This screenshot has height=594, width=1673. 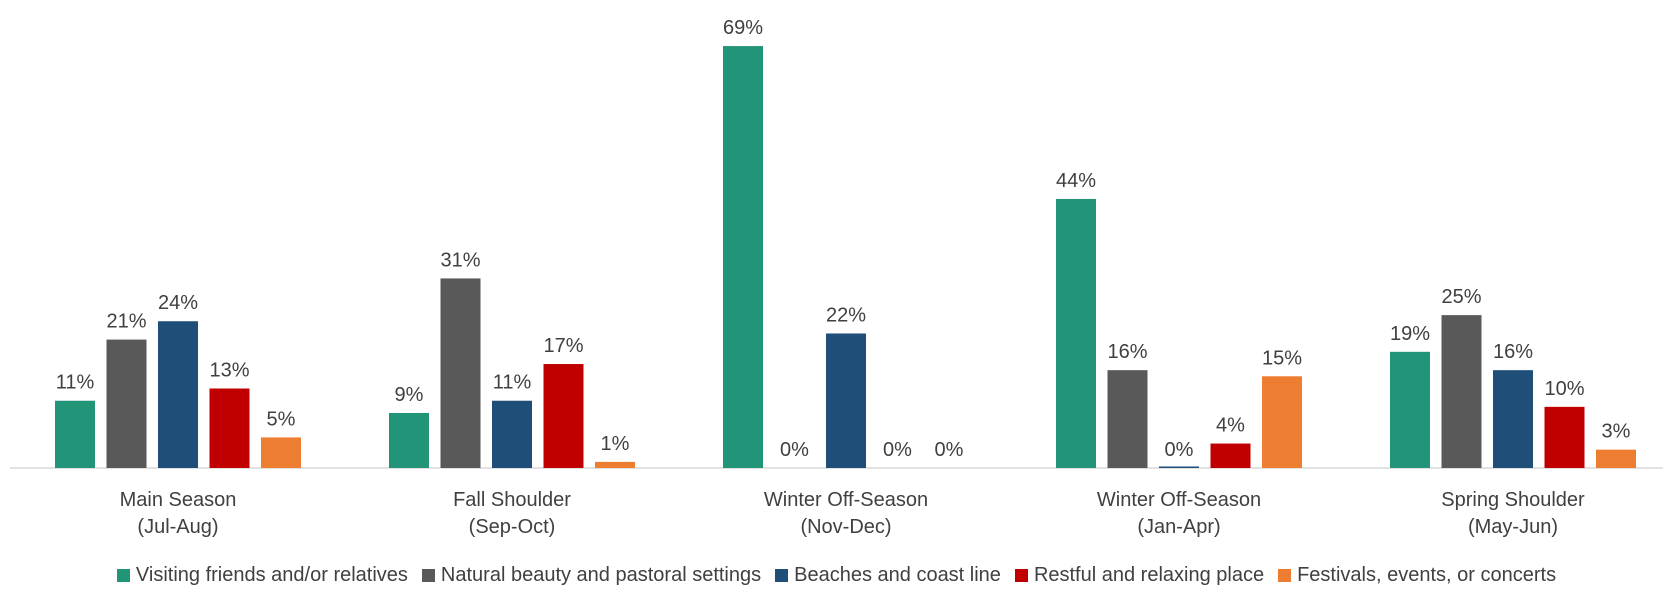 What do you see at coordinates (1564, 389) in the screenshot?
I see `data-label: 10%` at bounding box center [1564, 389].